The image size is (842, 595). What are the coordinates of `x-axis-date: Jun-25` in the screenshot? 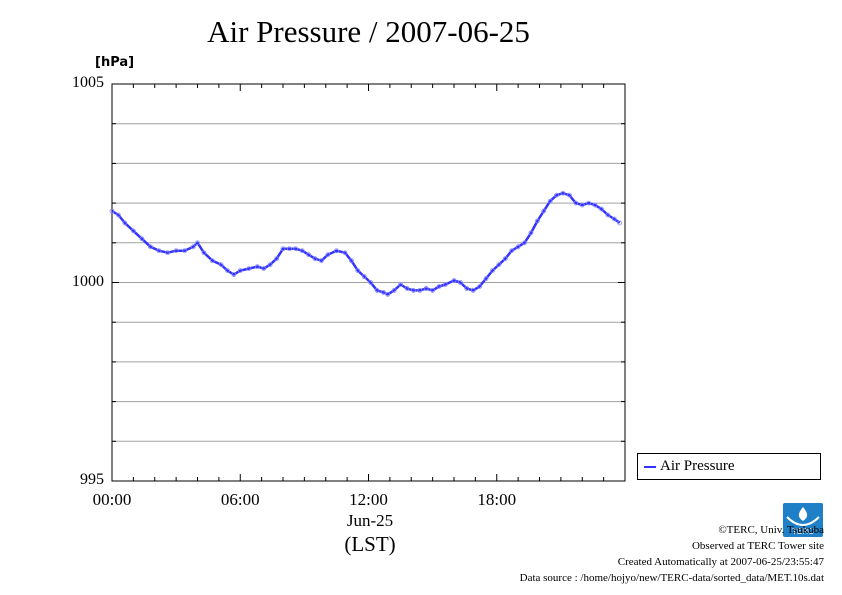 It's located at (370, 520).